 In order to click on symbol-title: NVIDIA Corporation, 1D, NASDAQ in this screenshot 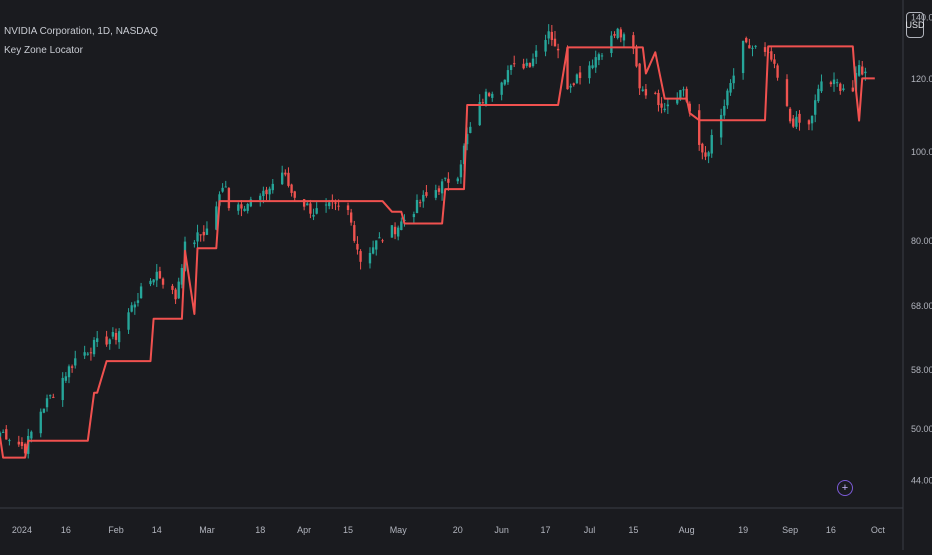, I will do `click(81, 31)`.